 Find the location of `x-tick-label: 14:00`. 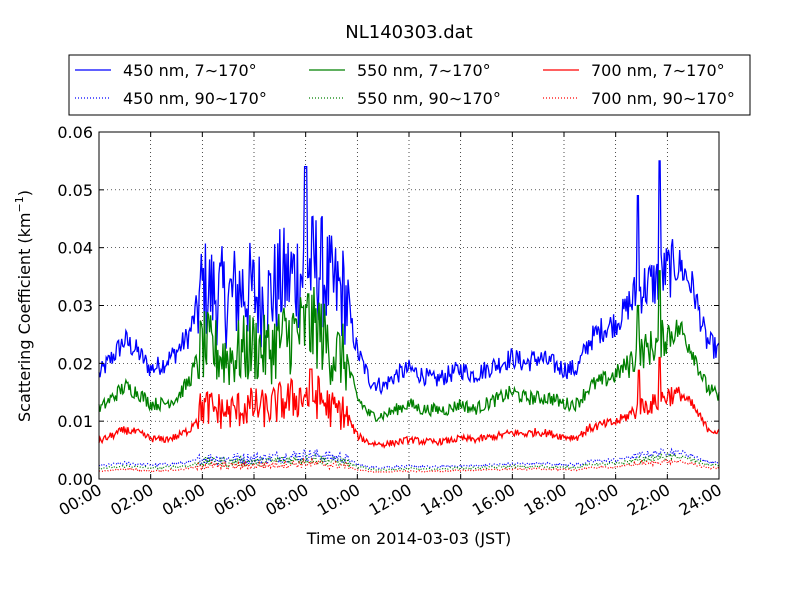

x-tick-label: 14:00 is located at coordinates (441, 500).